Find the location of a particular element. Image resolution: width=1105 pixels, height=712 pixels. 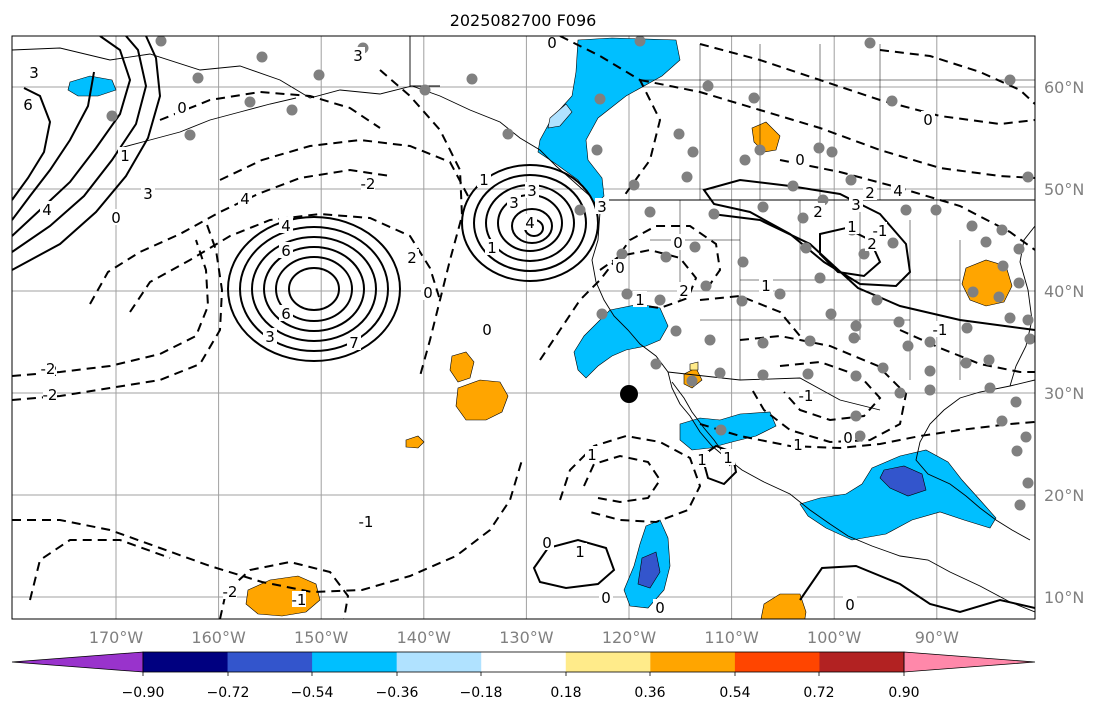

contour-label: 6 is located at coordinates (286, 314).